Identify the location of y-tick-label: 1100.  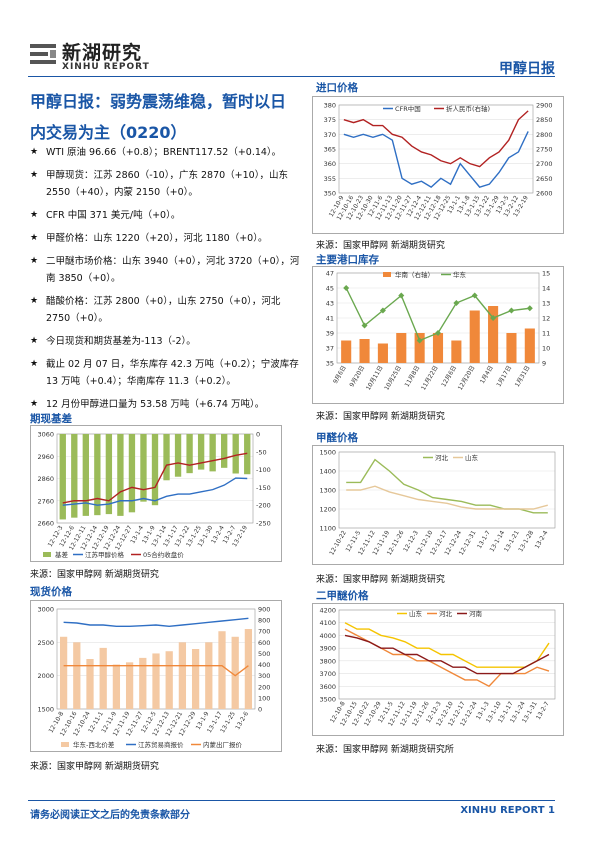
(327, 529).